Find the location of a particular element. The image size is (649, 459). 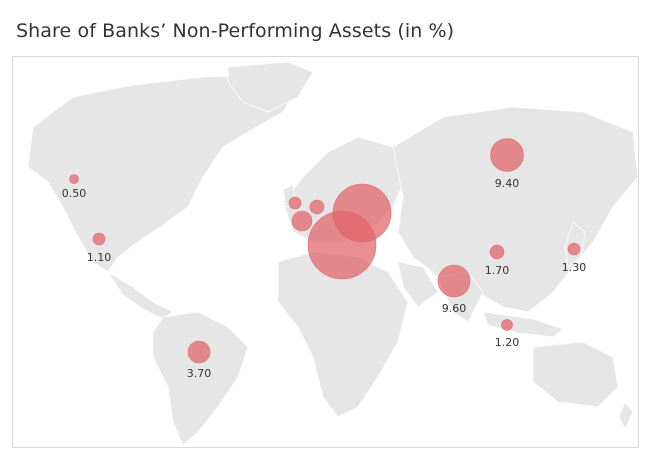

land-south-america is located at coordinates (200, 378).